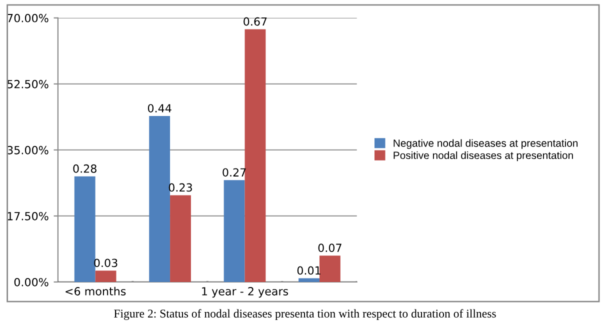  Describe the element at coordinates (27, 84) in the screenshot. I see `y-tick-label: 52.50%` at that location.